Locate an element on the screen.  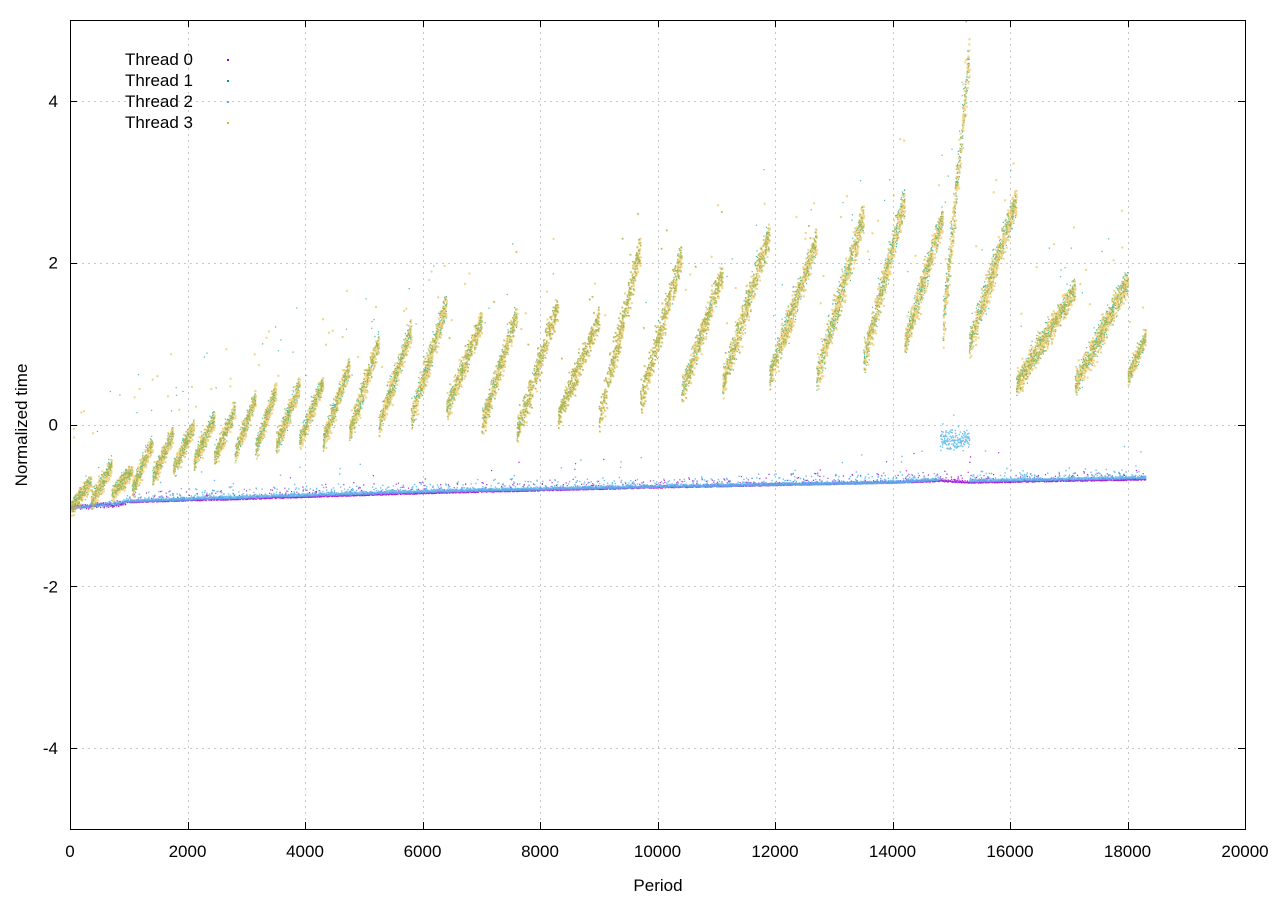
y-tick-label: 4 is located at coordinates (53, 101).